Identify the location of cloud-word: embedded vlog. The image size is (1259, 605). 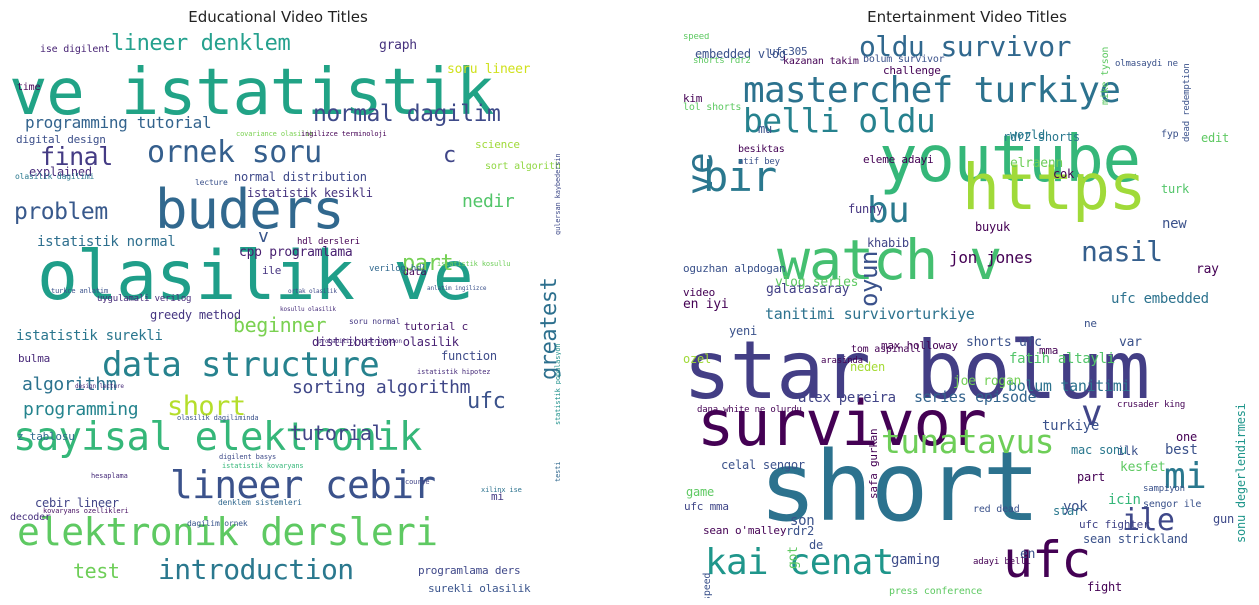
(740, 54).